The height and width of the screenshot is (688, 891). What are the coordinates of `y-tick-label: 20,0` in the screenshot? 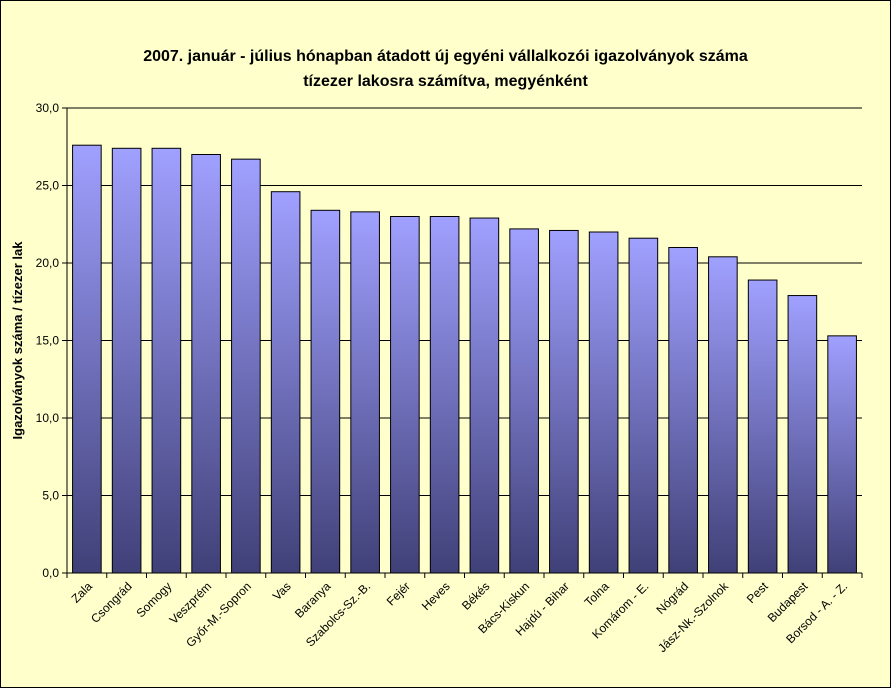 It's located at (48, 263).